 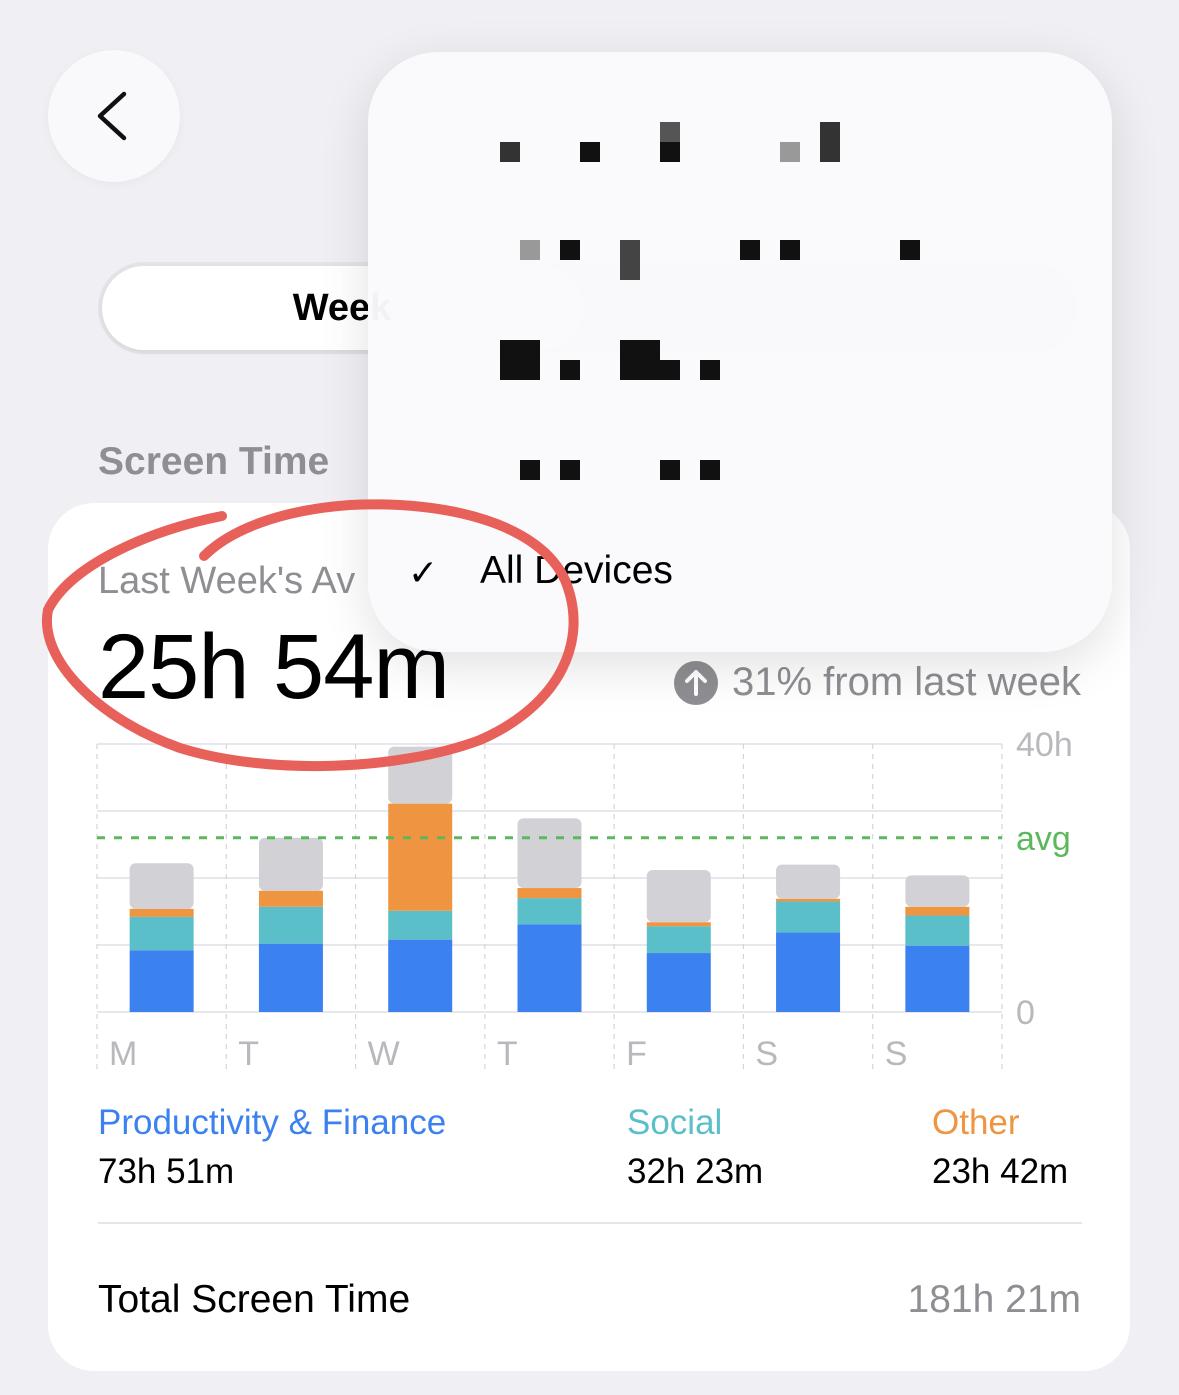 What do you see at coordinates (976, 1122) in the screenshot?
I see `legend-other-label: Other` at bounding box center [976, 1122].